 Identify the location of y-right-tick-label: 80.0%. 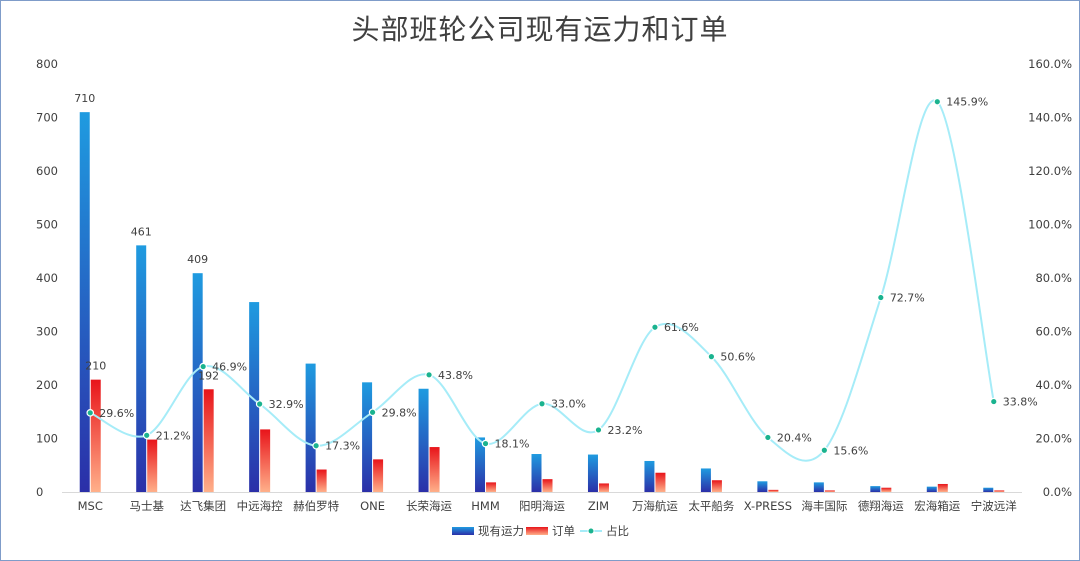
(1053, 278).